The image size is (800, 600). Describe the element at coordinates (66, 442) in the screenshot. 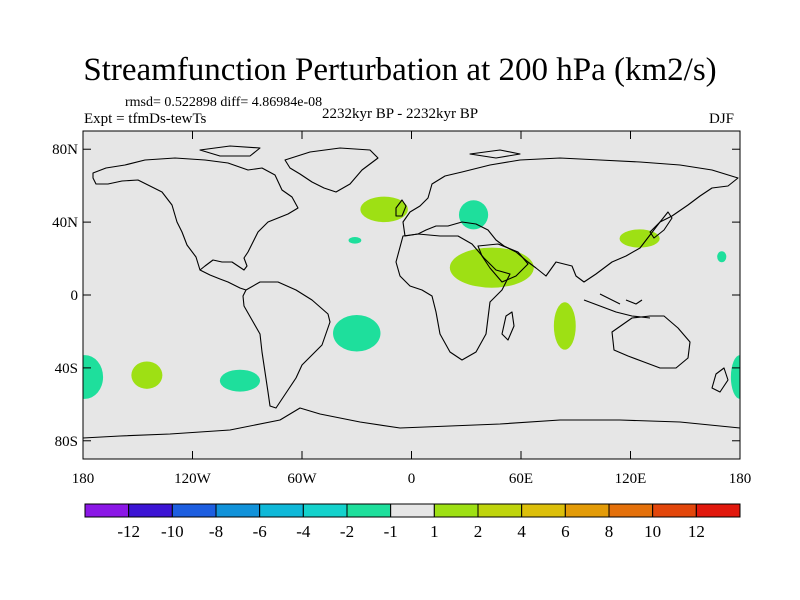

I see `lat-tick-label: 80S` at that location.